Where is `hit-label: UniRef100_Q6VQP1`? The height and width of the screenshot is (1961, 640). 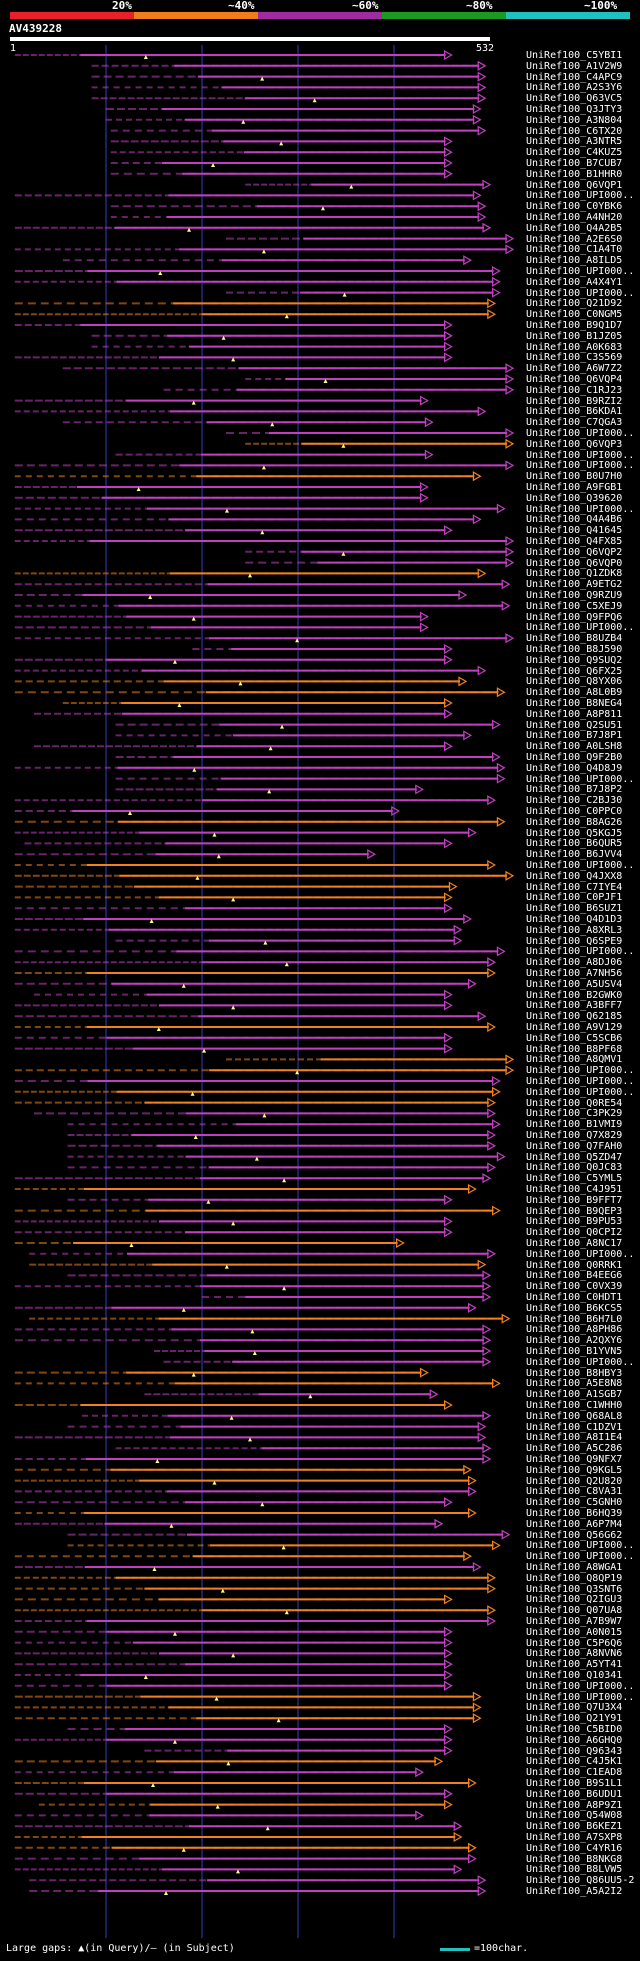 hit-label: UniRef100_Q6VQP1 is located at coordinates (574, 185).